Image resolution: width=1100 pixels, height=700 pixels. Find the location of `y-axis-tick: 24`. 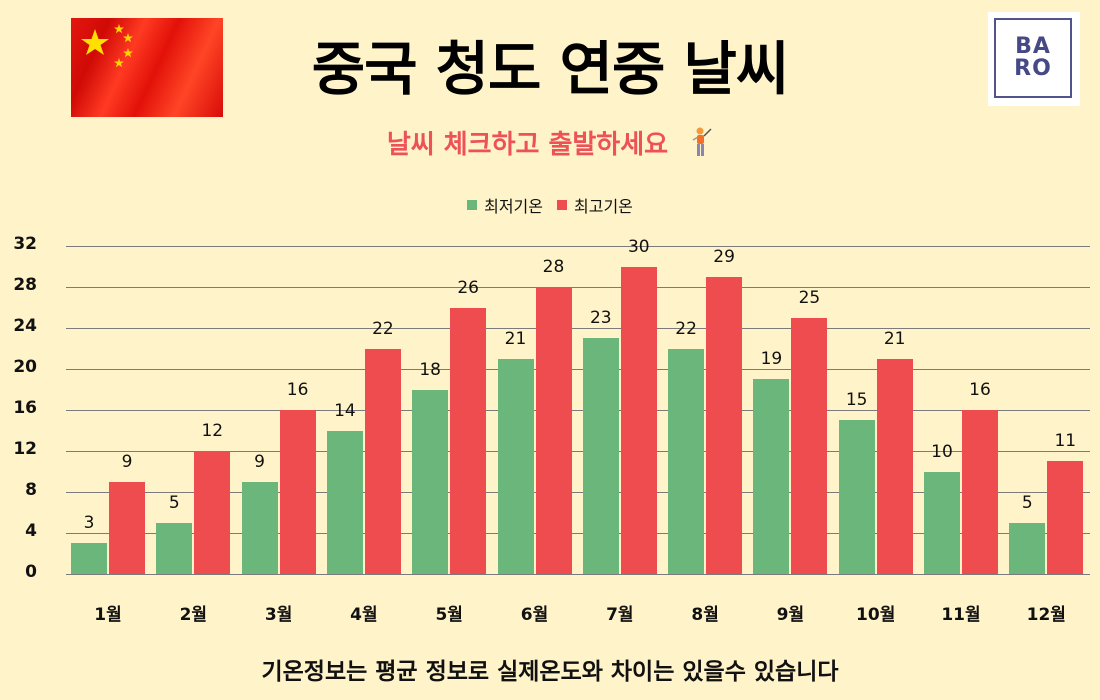

y-axis-tick: 24 is located at coordinates (25, 326).